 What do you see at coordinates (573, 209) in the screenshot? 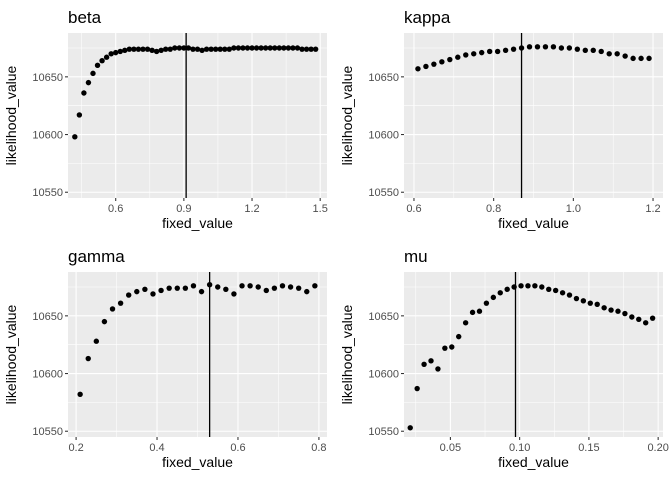
I see `x-tick-label: 1.0` at bounding box center [573, 209].